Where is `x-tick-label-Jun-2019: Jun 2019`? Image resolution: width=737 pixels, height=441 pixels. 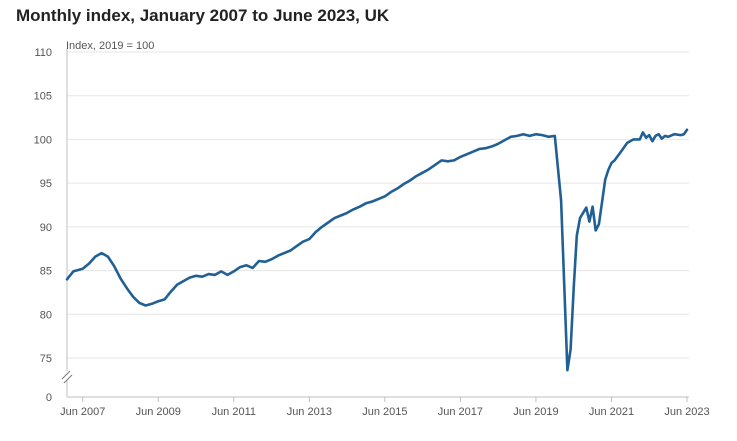 x-tick-label-Jun-2019: Jun 2019 is located at coordinates (535, 412).